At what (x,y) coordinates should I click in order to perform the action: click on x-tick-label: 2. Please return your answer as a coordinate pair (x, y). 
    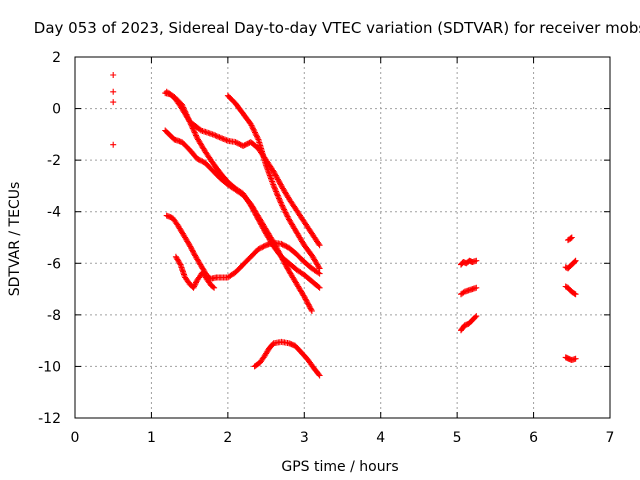
    Looking at the image, I should click on (227, 438).